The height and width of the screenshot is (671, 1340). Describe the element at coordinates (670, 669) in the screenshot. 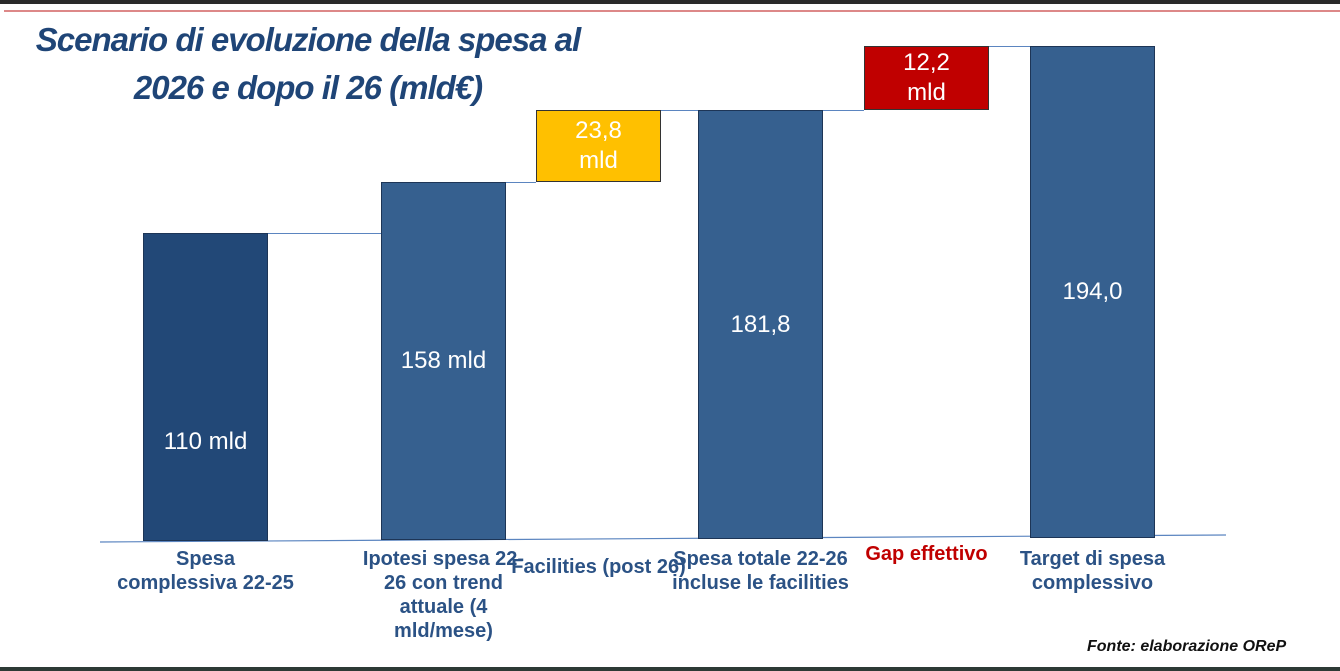

I see `bottom-border` at that location.